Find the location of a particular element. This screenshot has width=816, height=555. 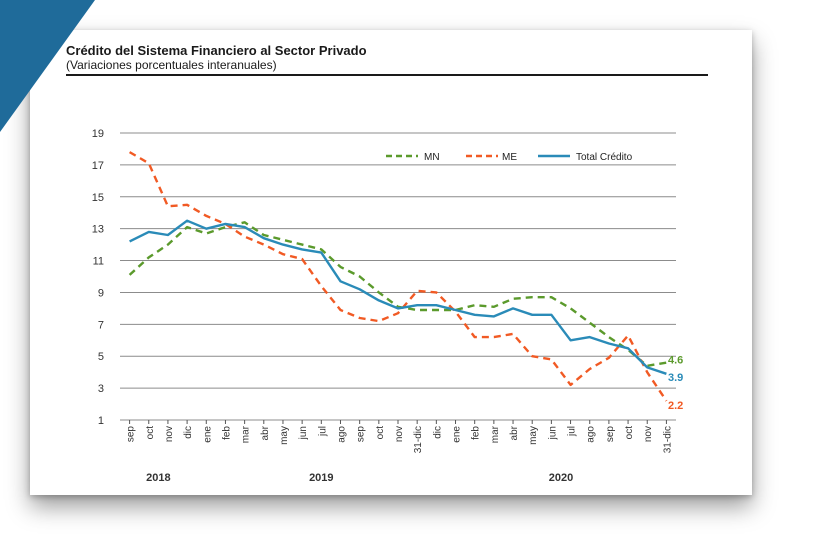

legend-label: MN is located at coordinates (432, 157).